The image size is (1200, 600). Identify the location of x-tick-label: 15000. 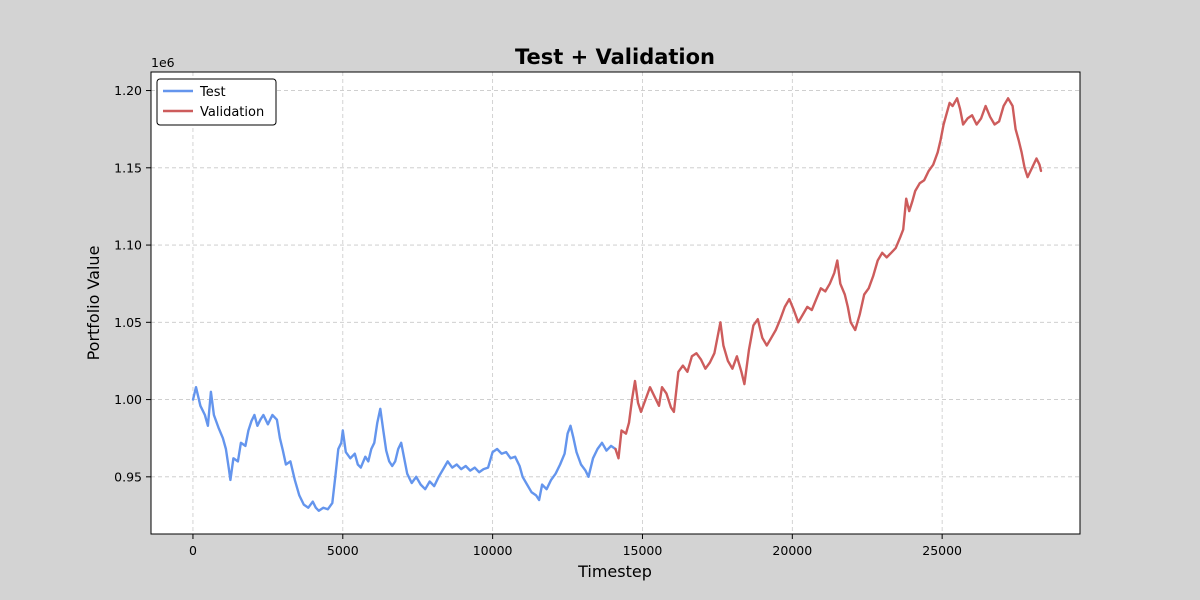
(643, 550).